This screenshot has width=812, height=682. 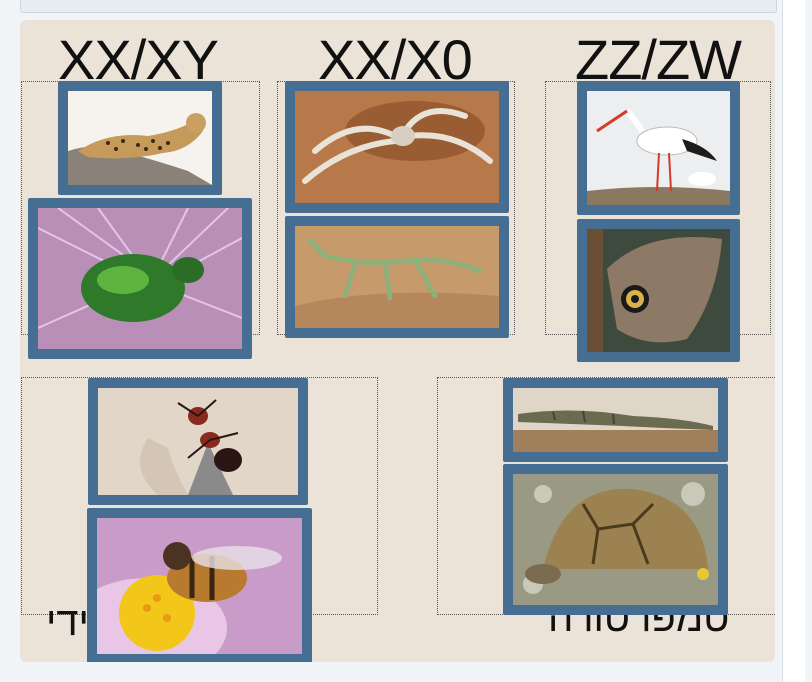 I want to click on ant-image, so click(x=198, y=441).